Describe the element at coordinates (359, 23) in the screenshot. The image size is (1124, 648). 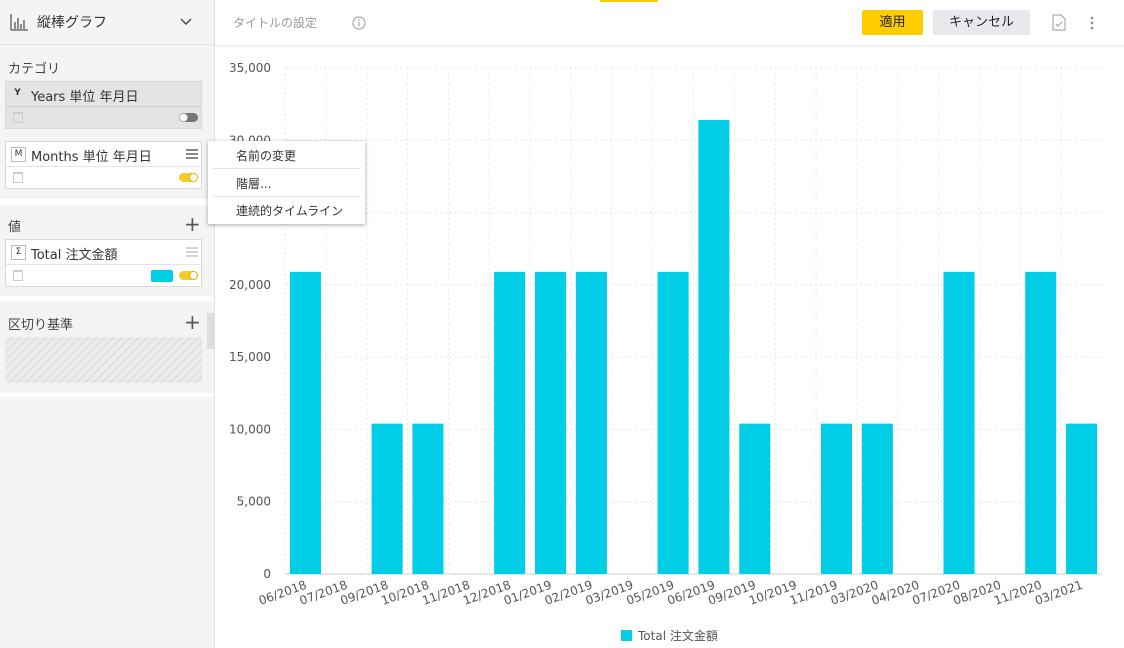
I see `info-icon` at that location.